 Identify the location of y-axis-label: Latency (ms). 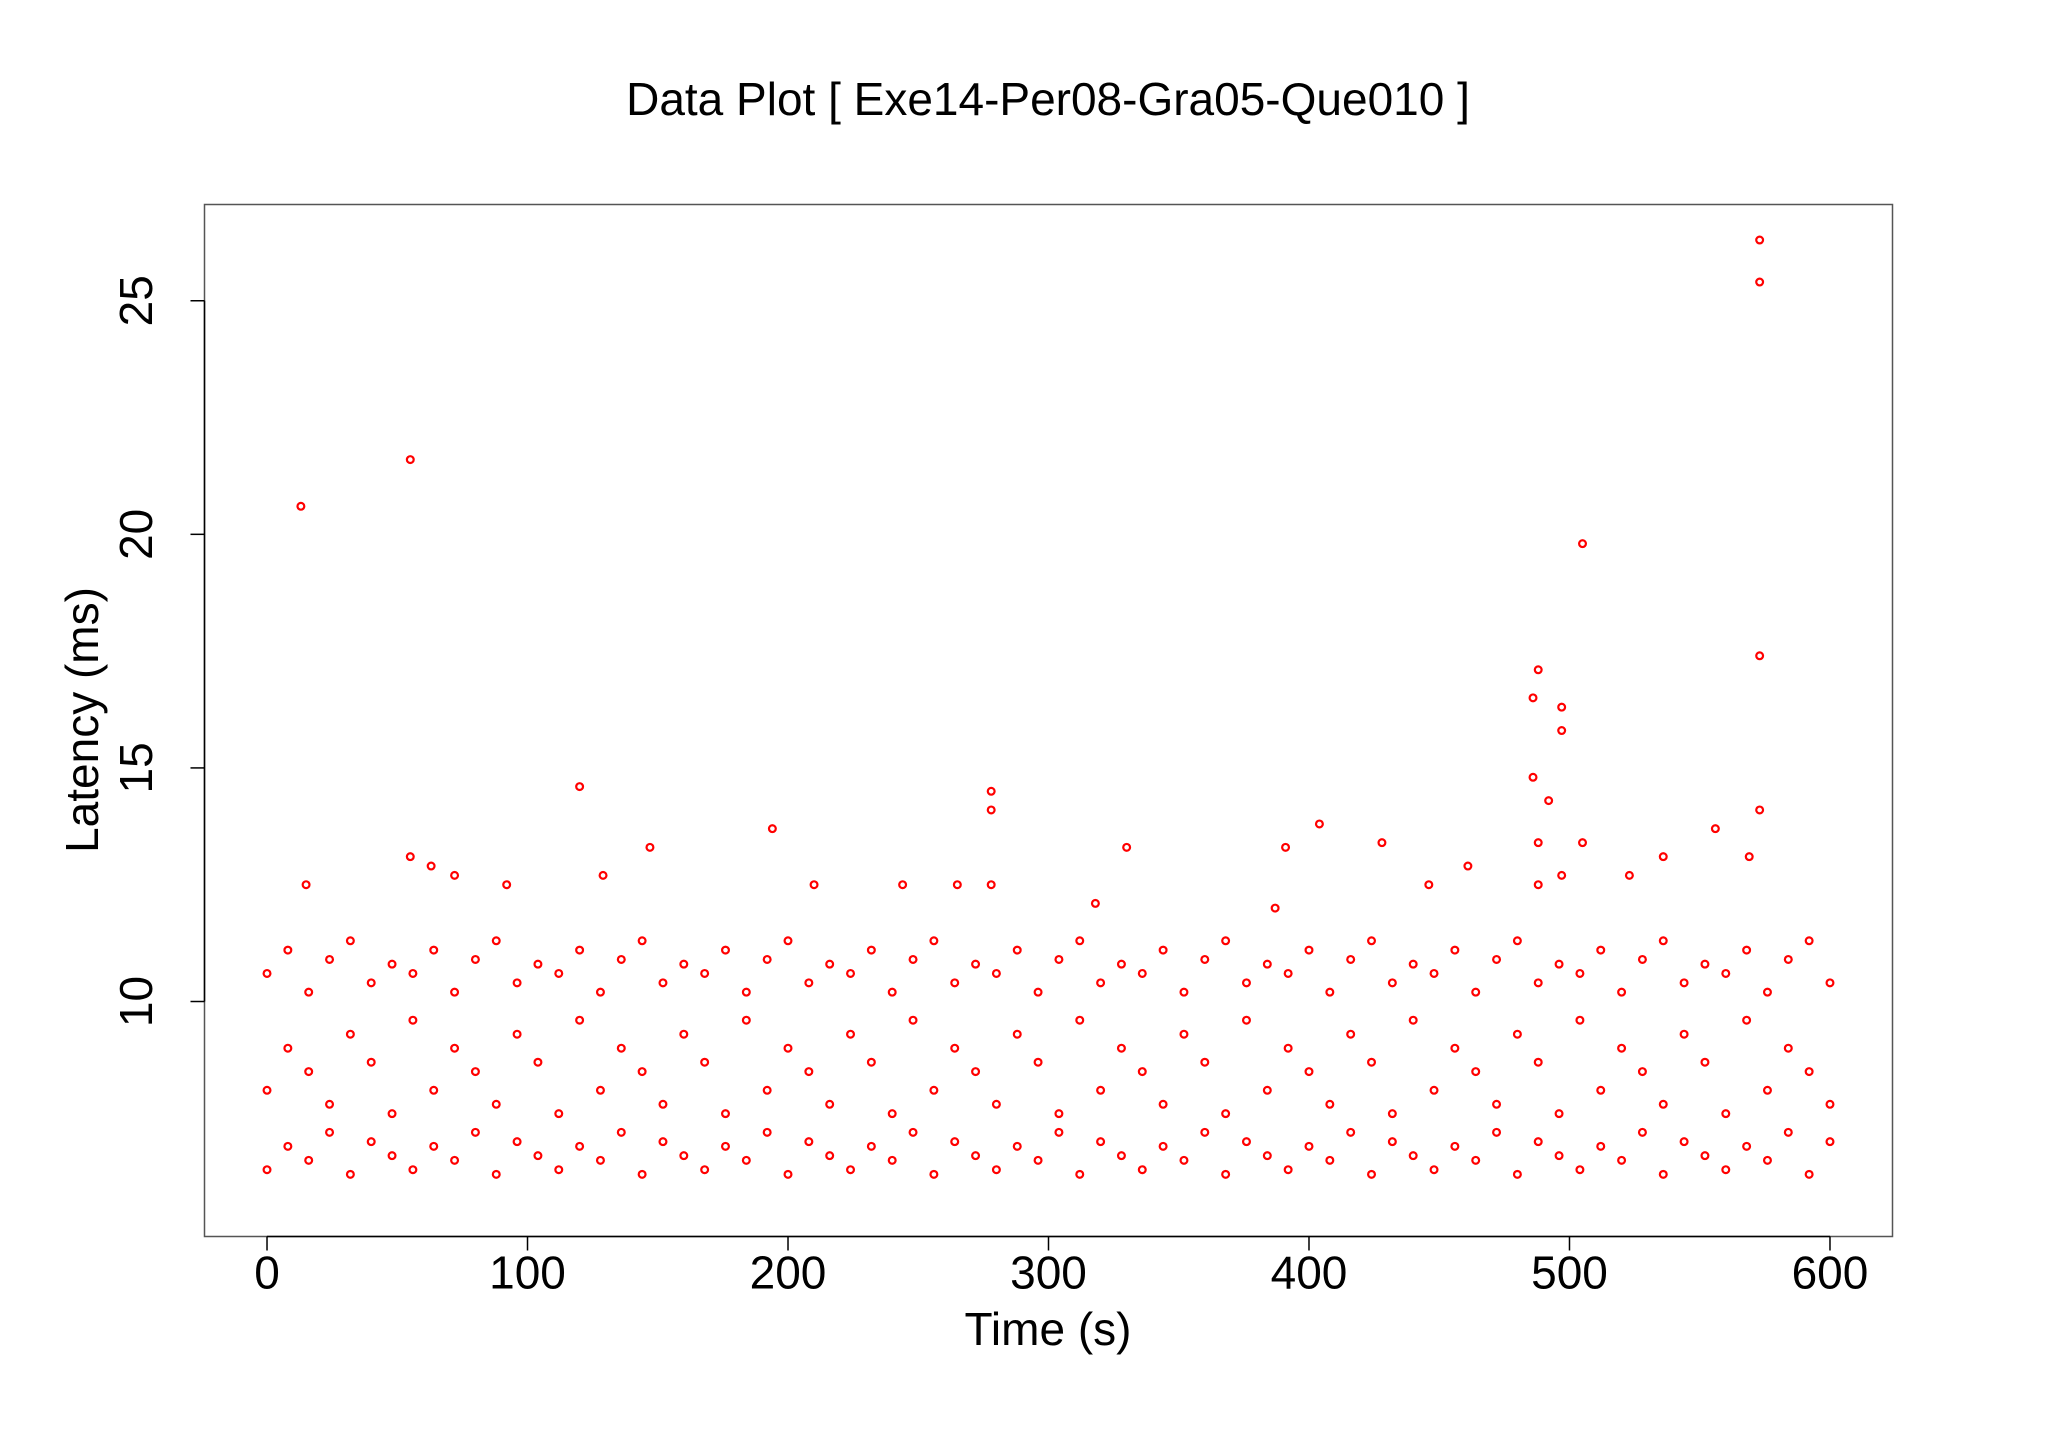
(82, 720).